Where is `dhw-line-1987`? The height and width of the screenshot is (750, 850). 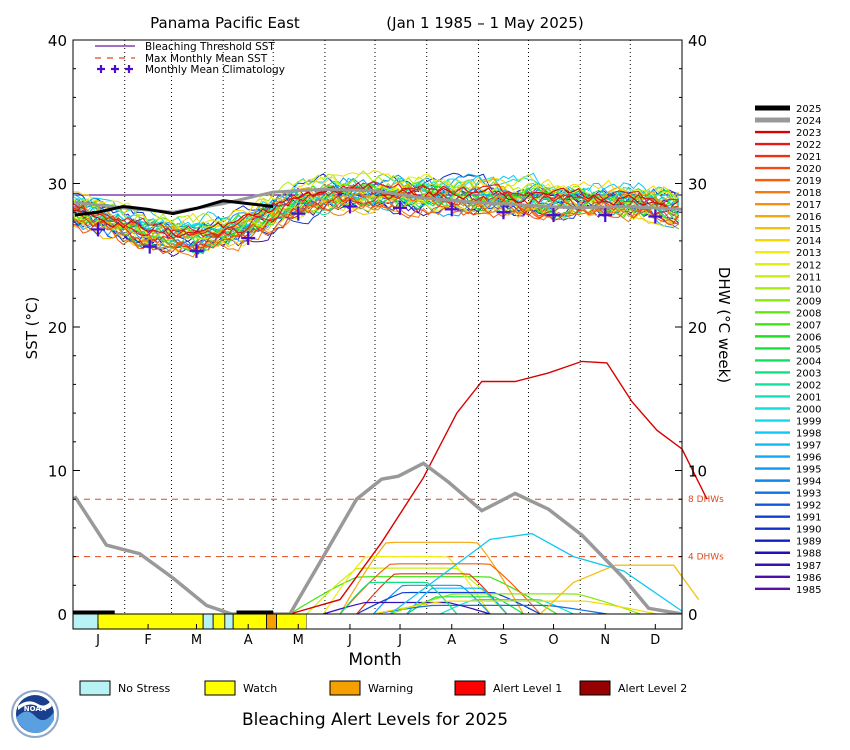 dhw-line-1987 is located at coordinates (407, 608).